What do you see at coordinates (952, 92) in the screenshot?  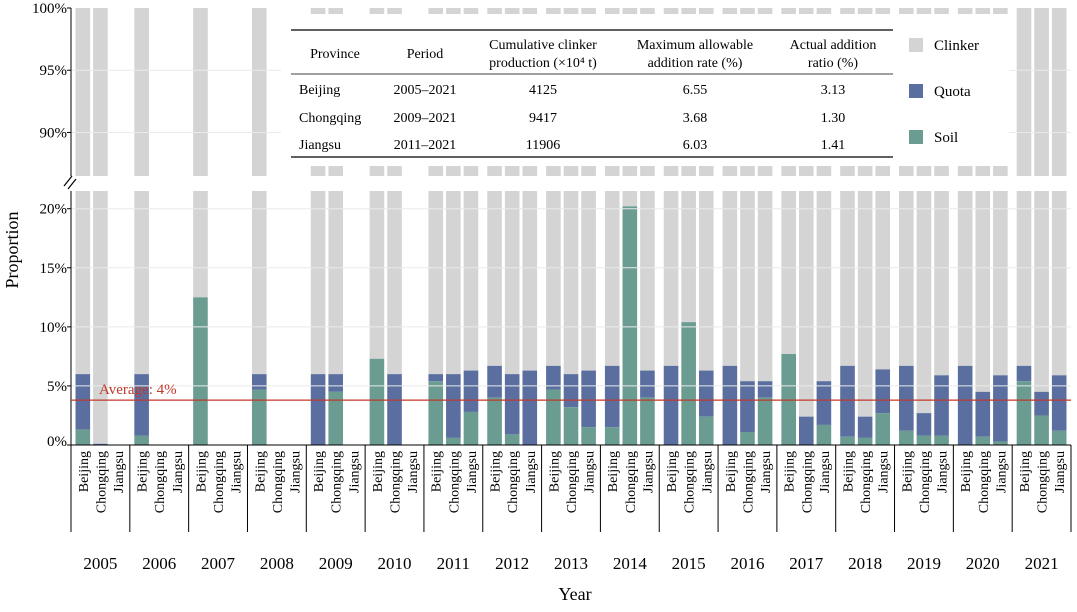 I see `legend-label: Quota` at bounding box center [952, 92].